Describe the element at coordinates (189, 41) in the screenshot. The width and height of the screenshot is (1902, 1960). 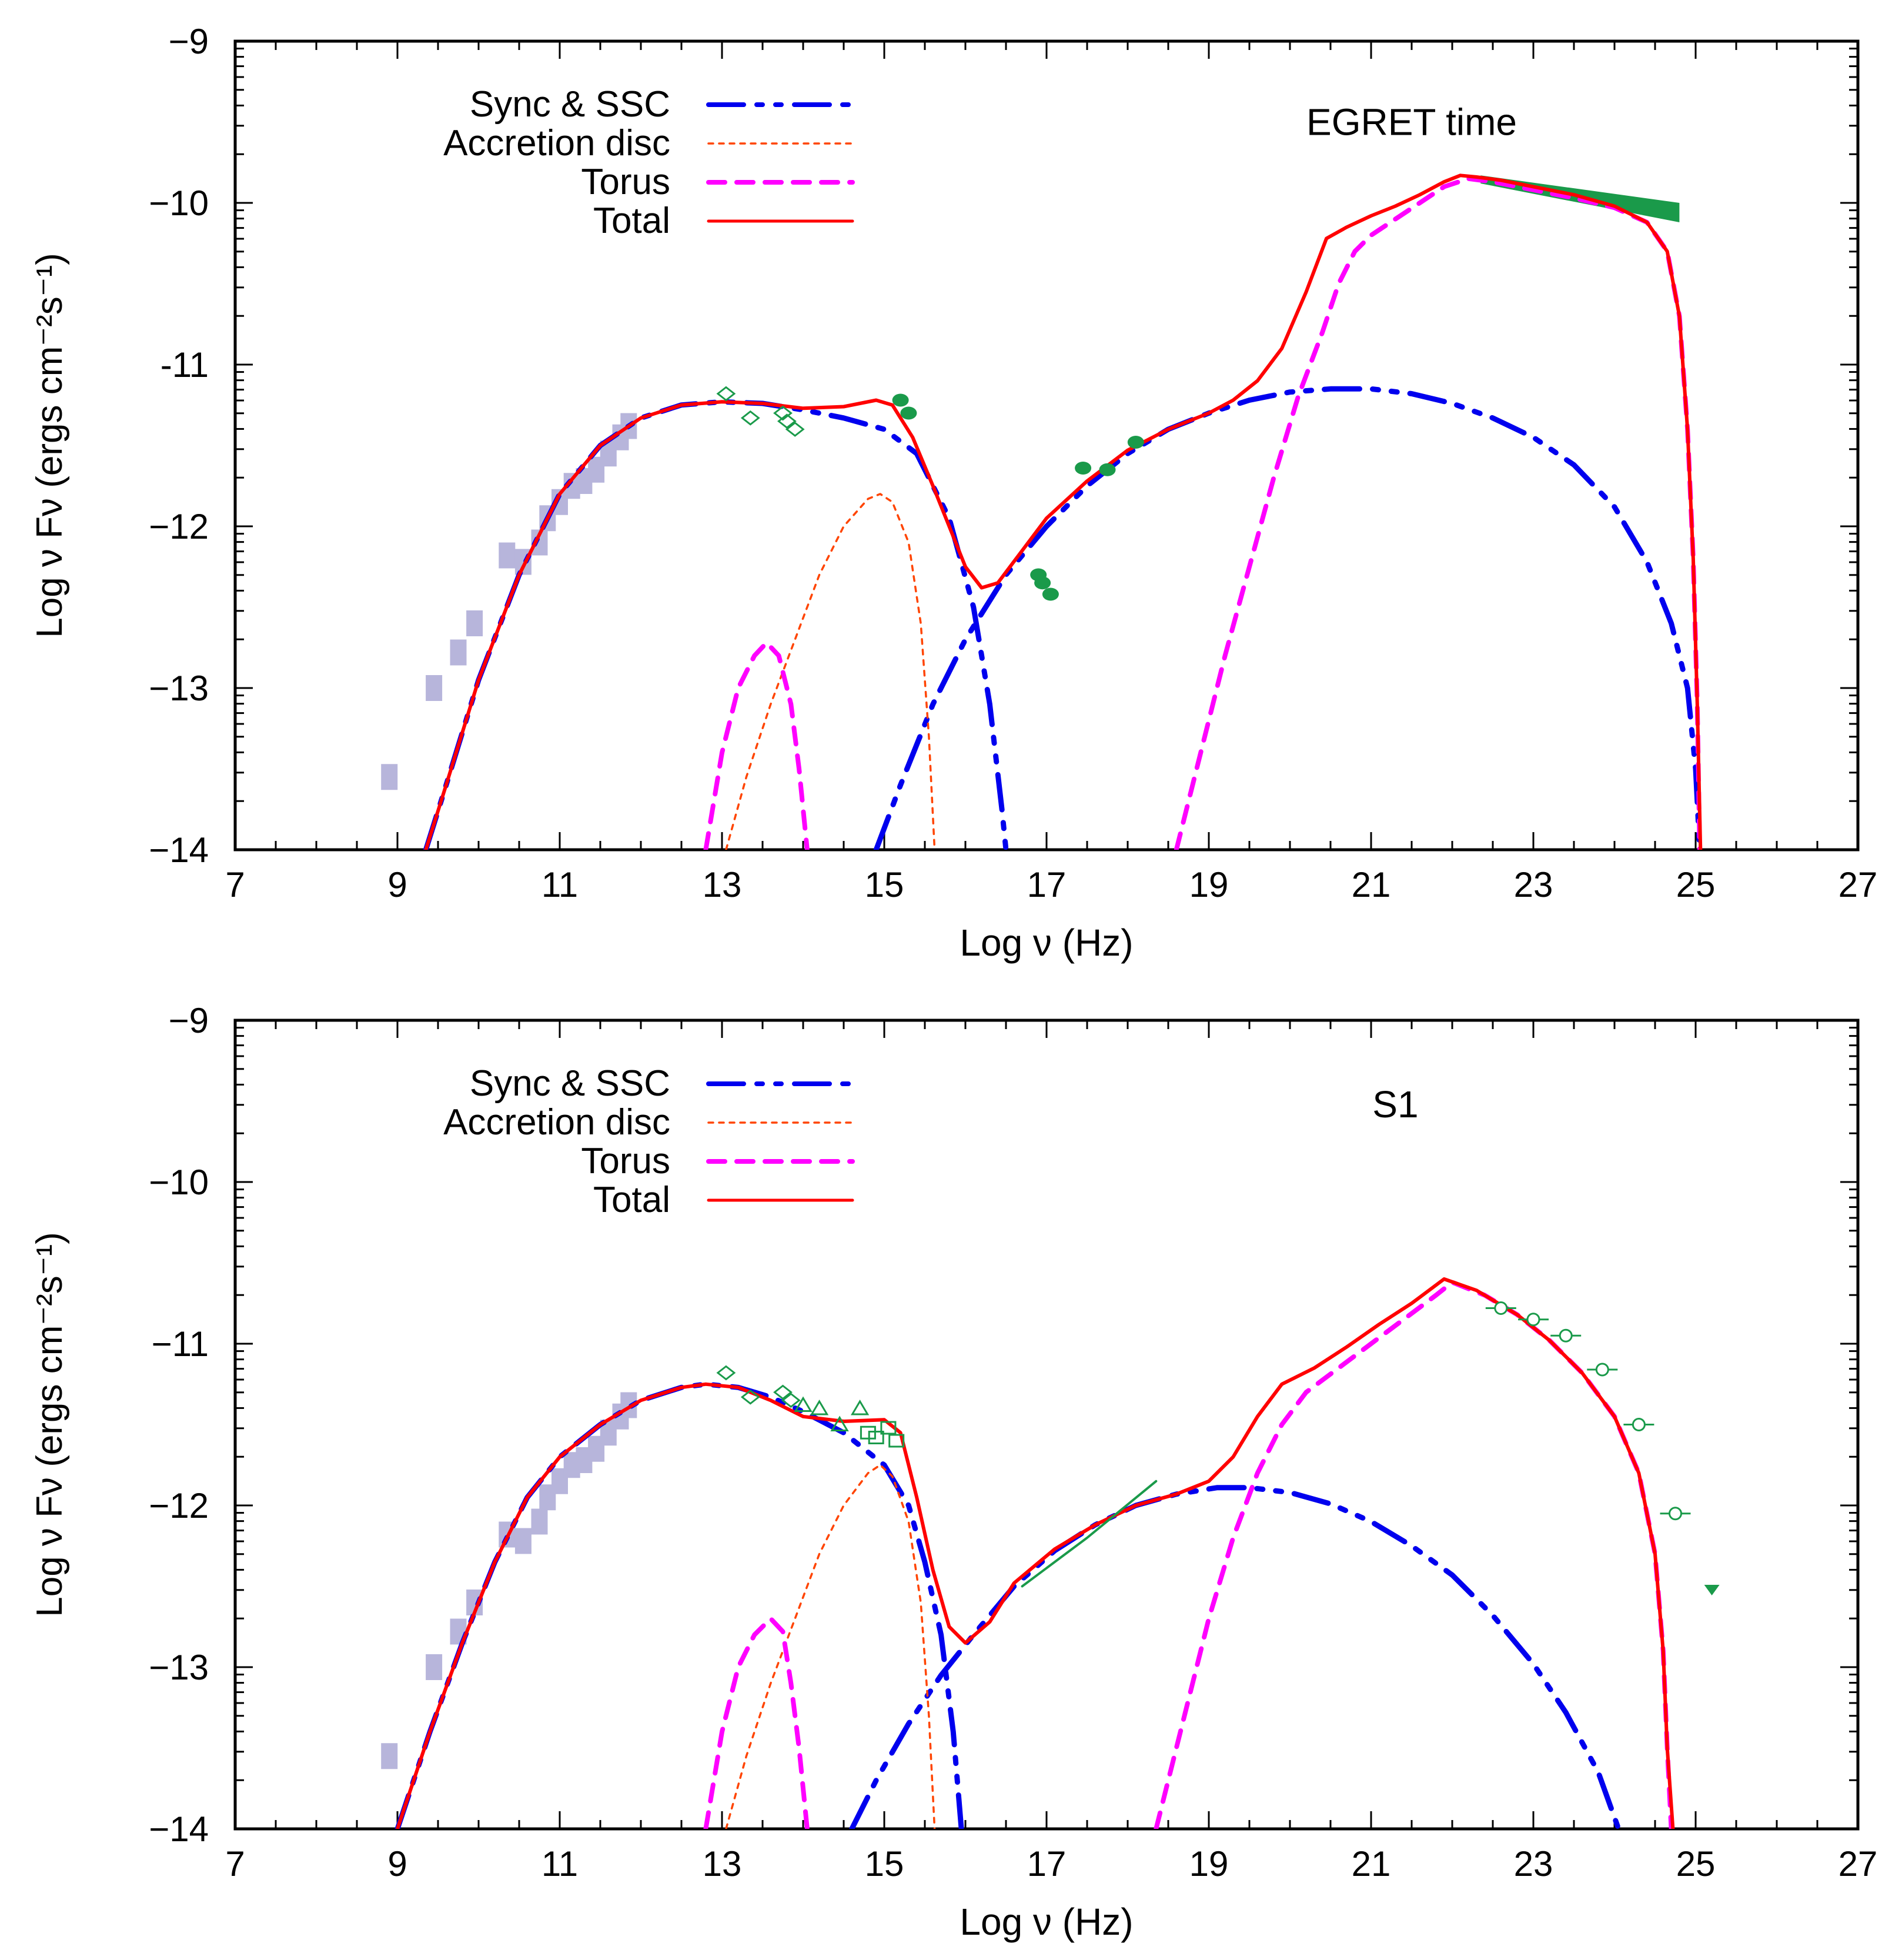
I see `y-tick-label: −9` at that location.